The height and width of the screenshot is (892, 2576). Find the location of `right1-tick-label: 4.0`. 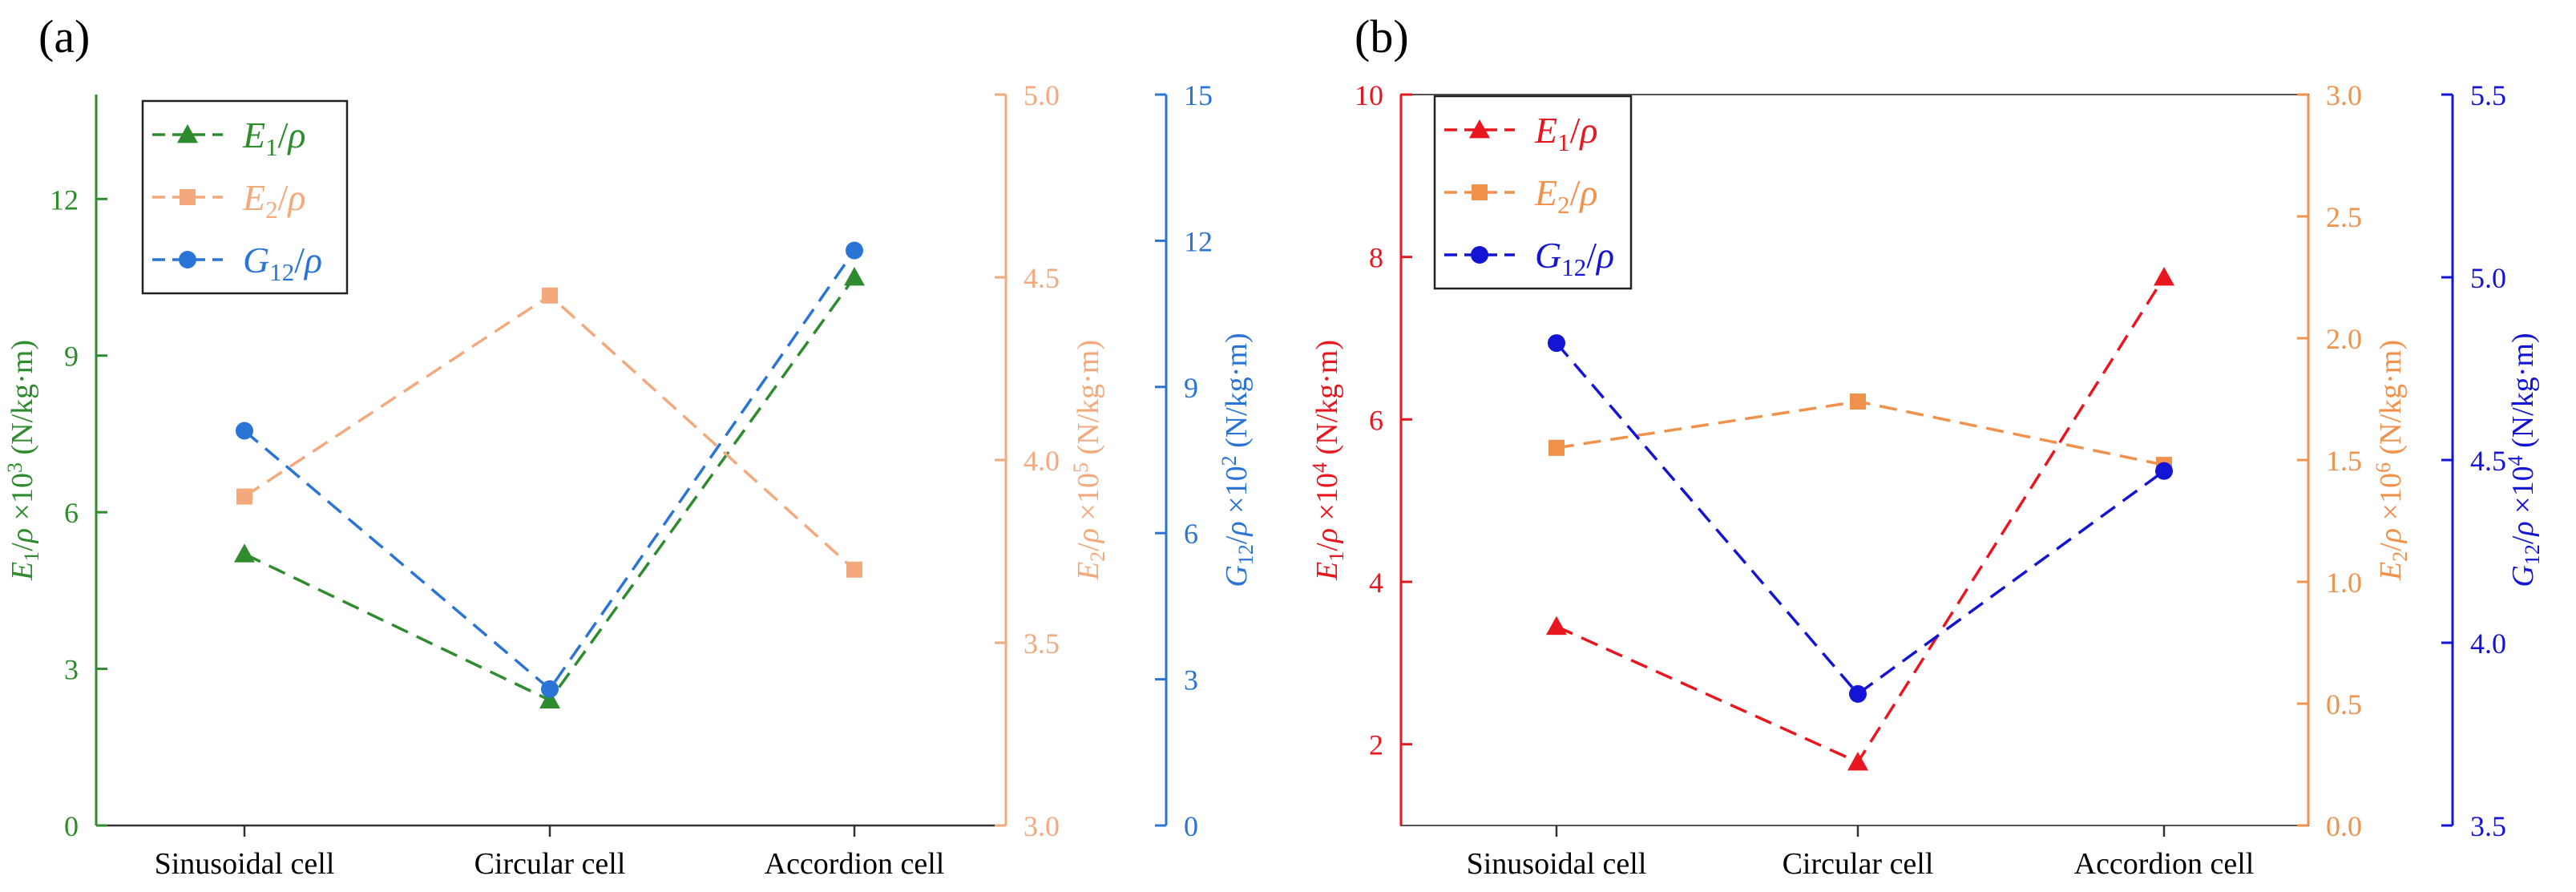

right1-tick-label: 4.0 is located at coordinates (1042, 461).